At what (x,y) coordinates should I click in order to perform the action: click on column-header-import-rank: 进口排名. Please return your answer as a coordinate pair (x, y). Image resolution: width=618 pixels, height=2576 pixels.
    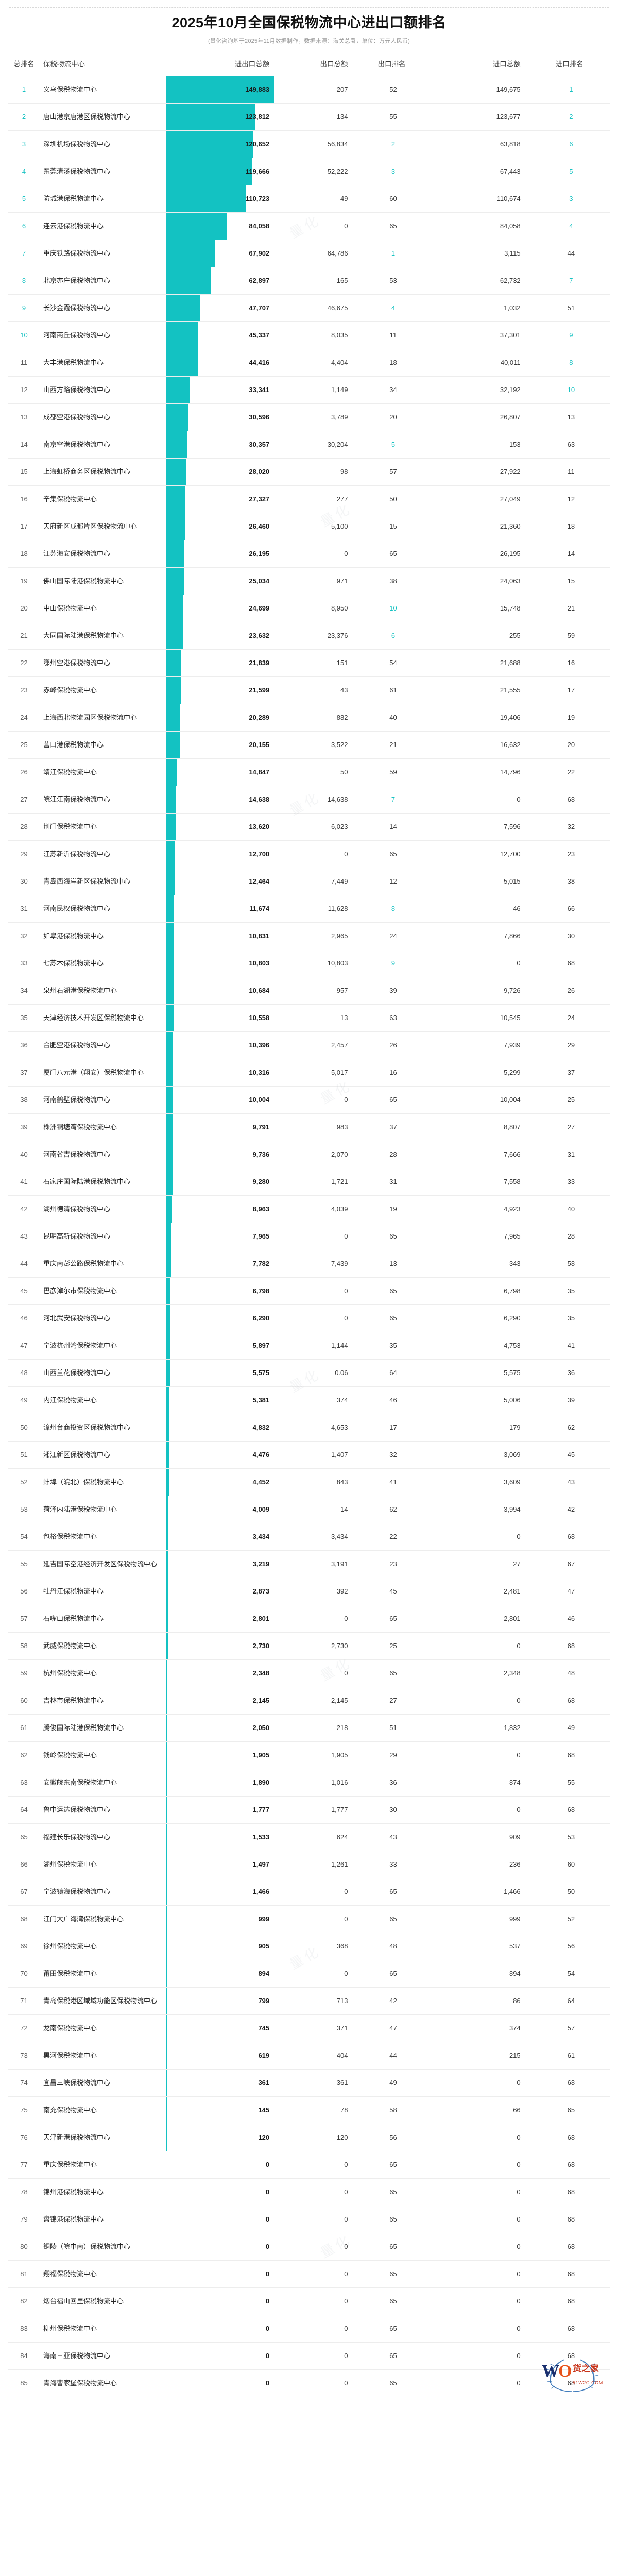
    Looking at the image, I should click on (569, 64).